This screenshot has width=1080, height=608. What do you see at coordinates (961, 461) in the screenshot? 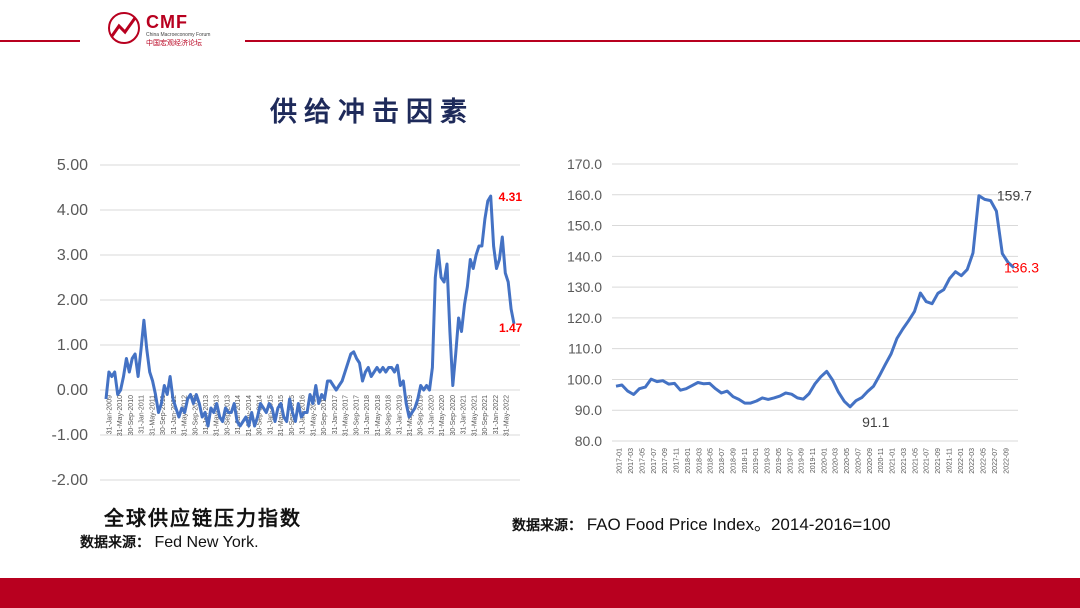
I see `fao-x-tick-label: 2022-01` at bounding box center [961, 461].